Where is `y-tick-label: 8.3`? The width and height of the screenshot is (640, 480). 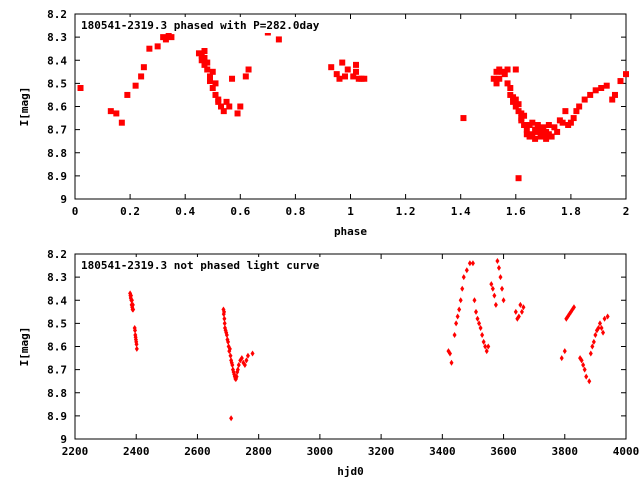 y-tick-label: 8.3 is located at coordinates (57, 37).